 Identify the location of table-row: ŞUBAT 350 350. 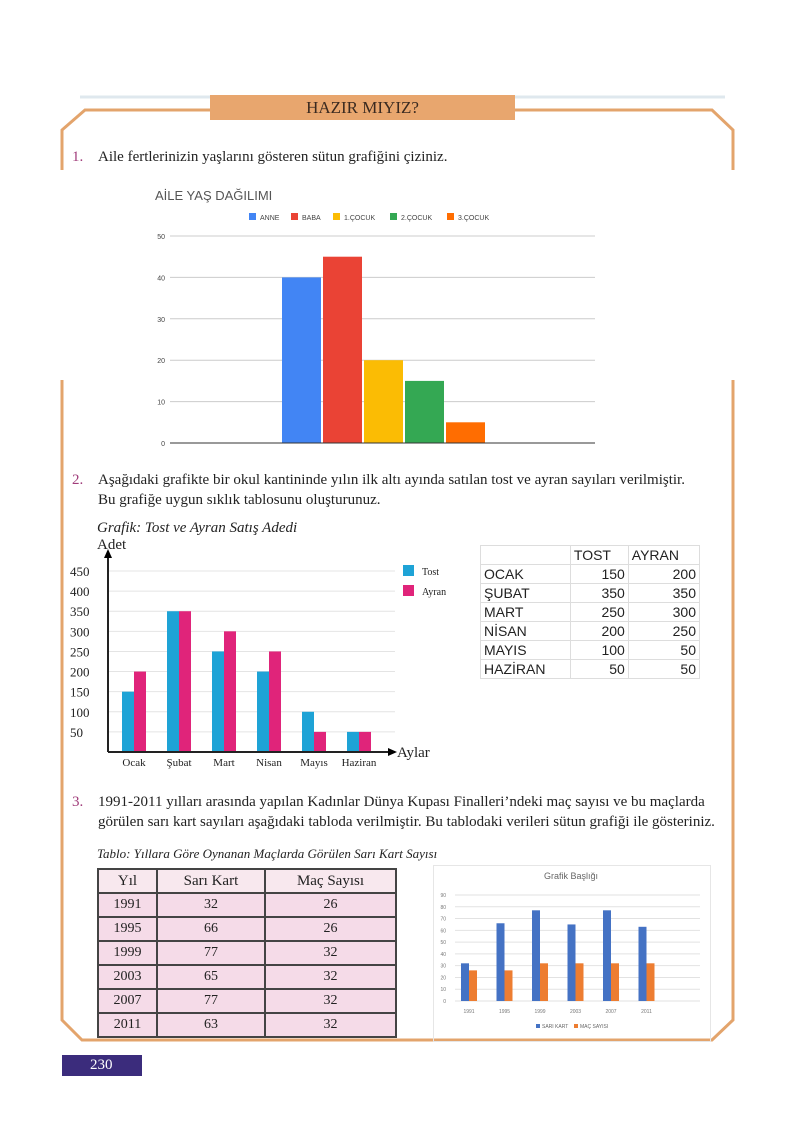
(590, 593).